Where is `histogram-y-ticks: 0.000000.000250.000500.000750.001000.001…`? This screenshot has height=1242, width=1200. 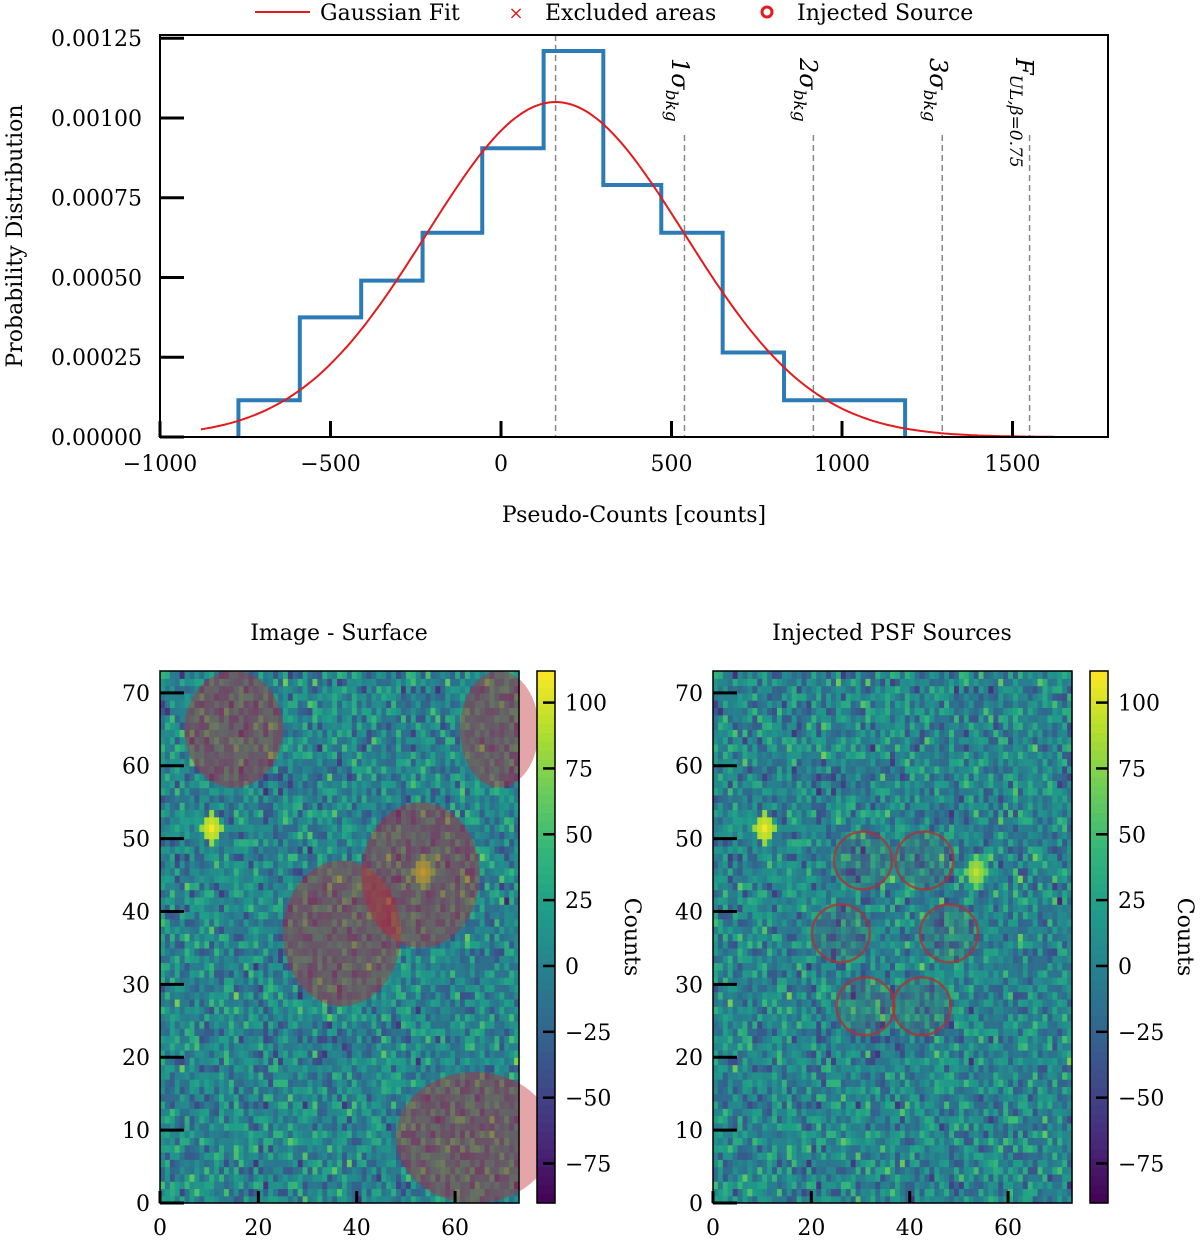 histogram-y-ticks: 0.000000.000250.000500.000750.001000.001… is located at coordinates (117, 239).